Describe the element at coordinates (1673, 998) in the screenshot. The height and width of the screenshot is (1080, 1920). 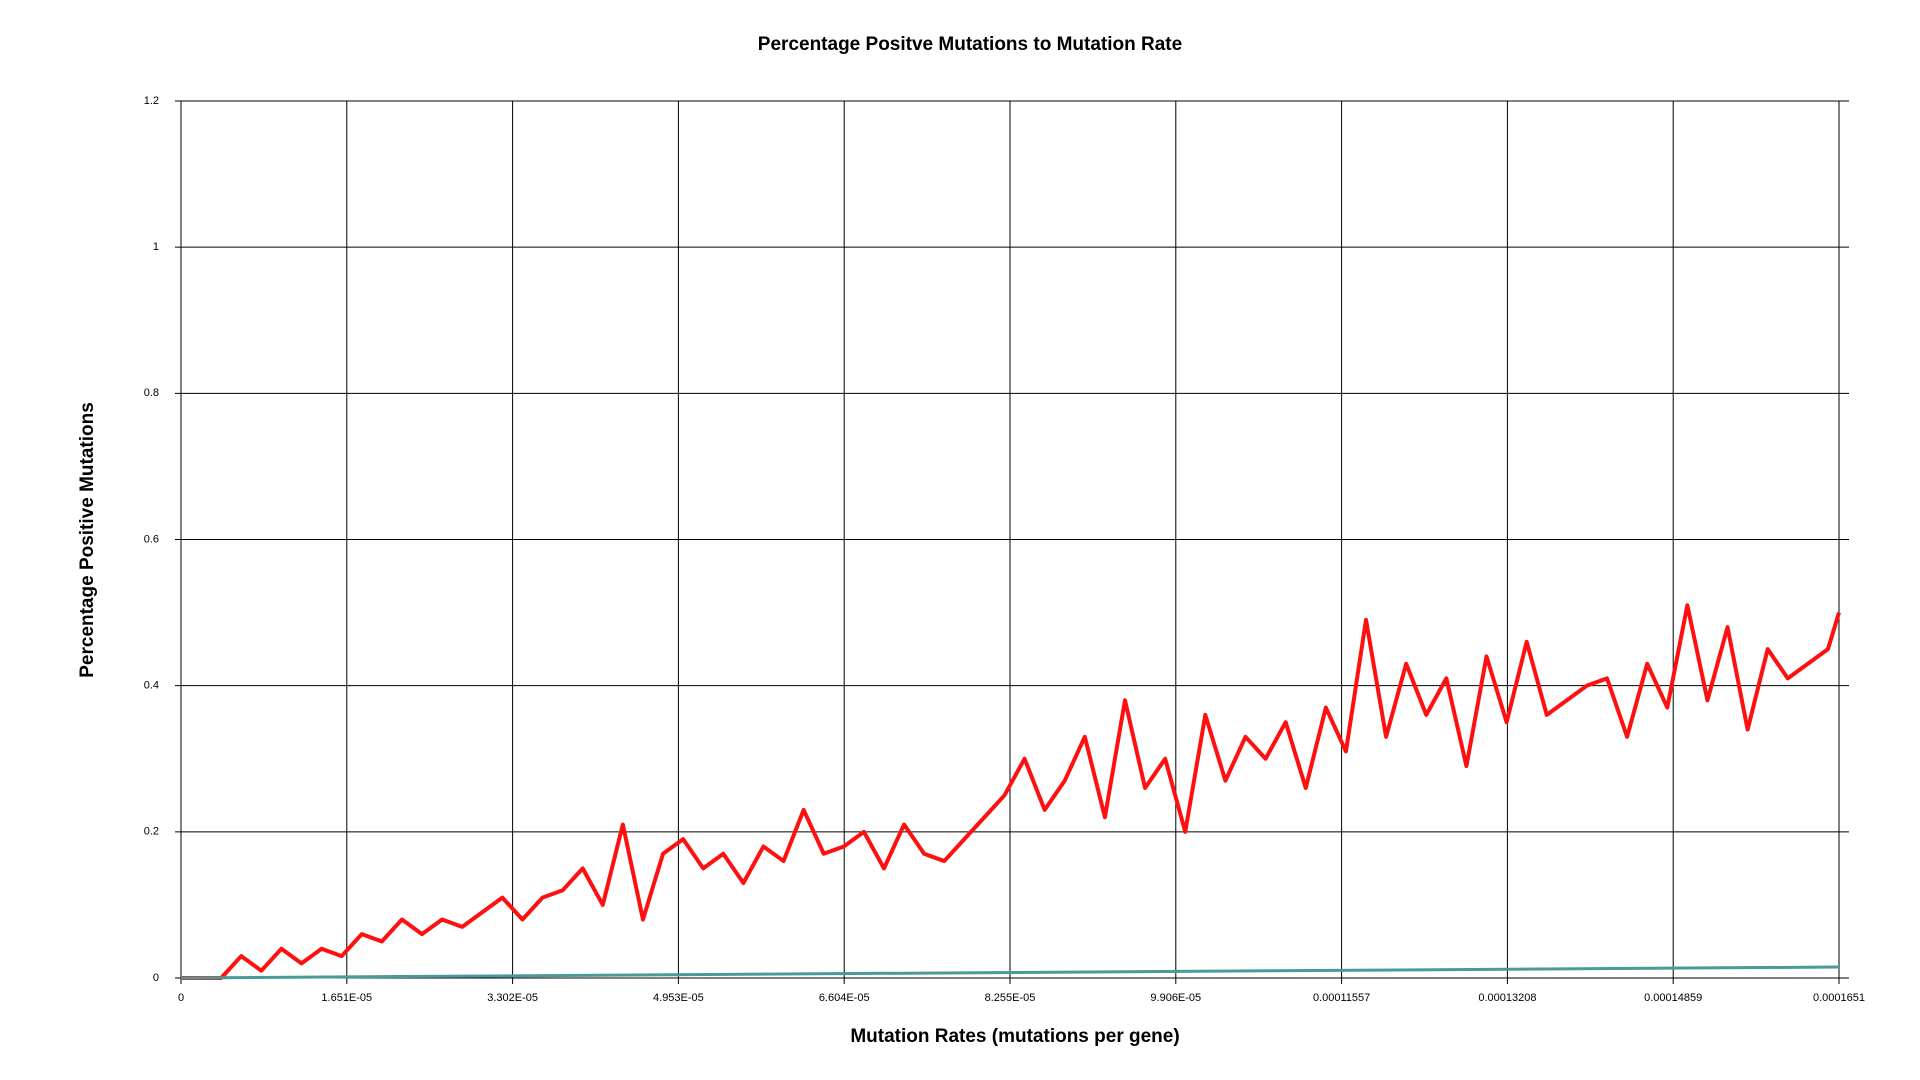
I see `x-tick-label: 0.00014859` at that location.